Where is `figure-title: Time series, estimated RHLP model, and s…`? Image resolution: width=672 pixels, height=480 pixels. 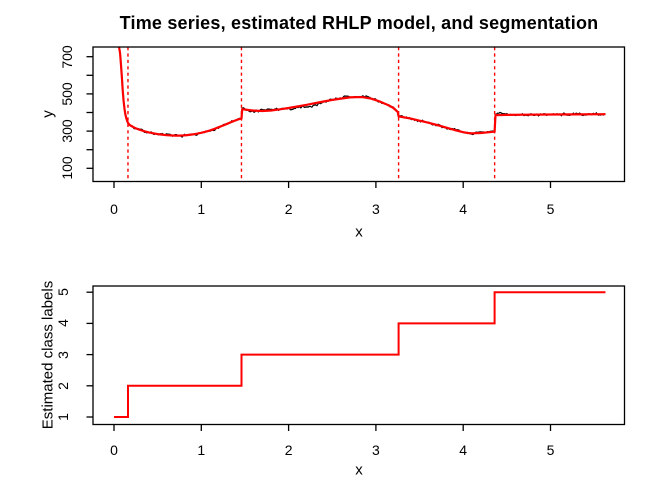
figure-title: Time series, estimated RHLP model, and s… is located at coordinates (359, 23).